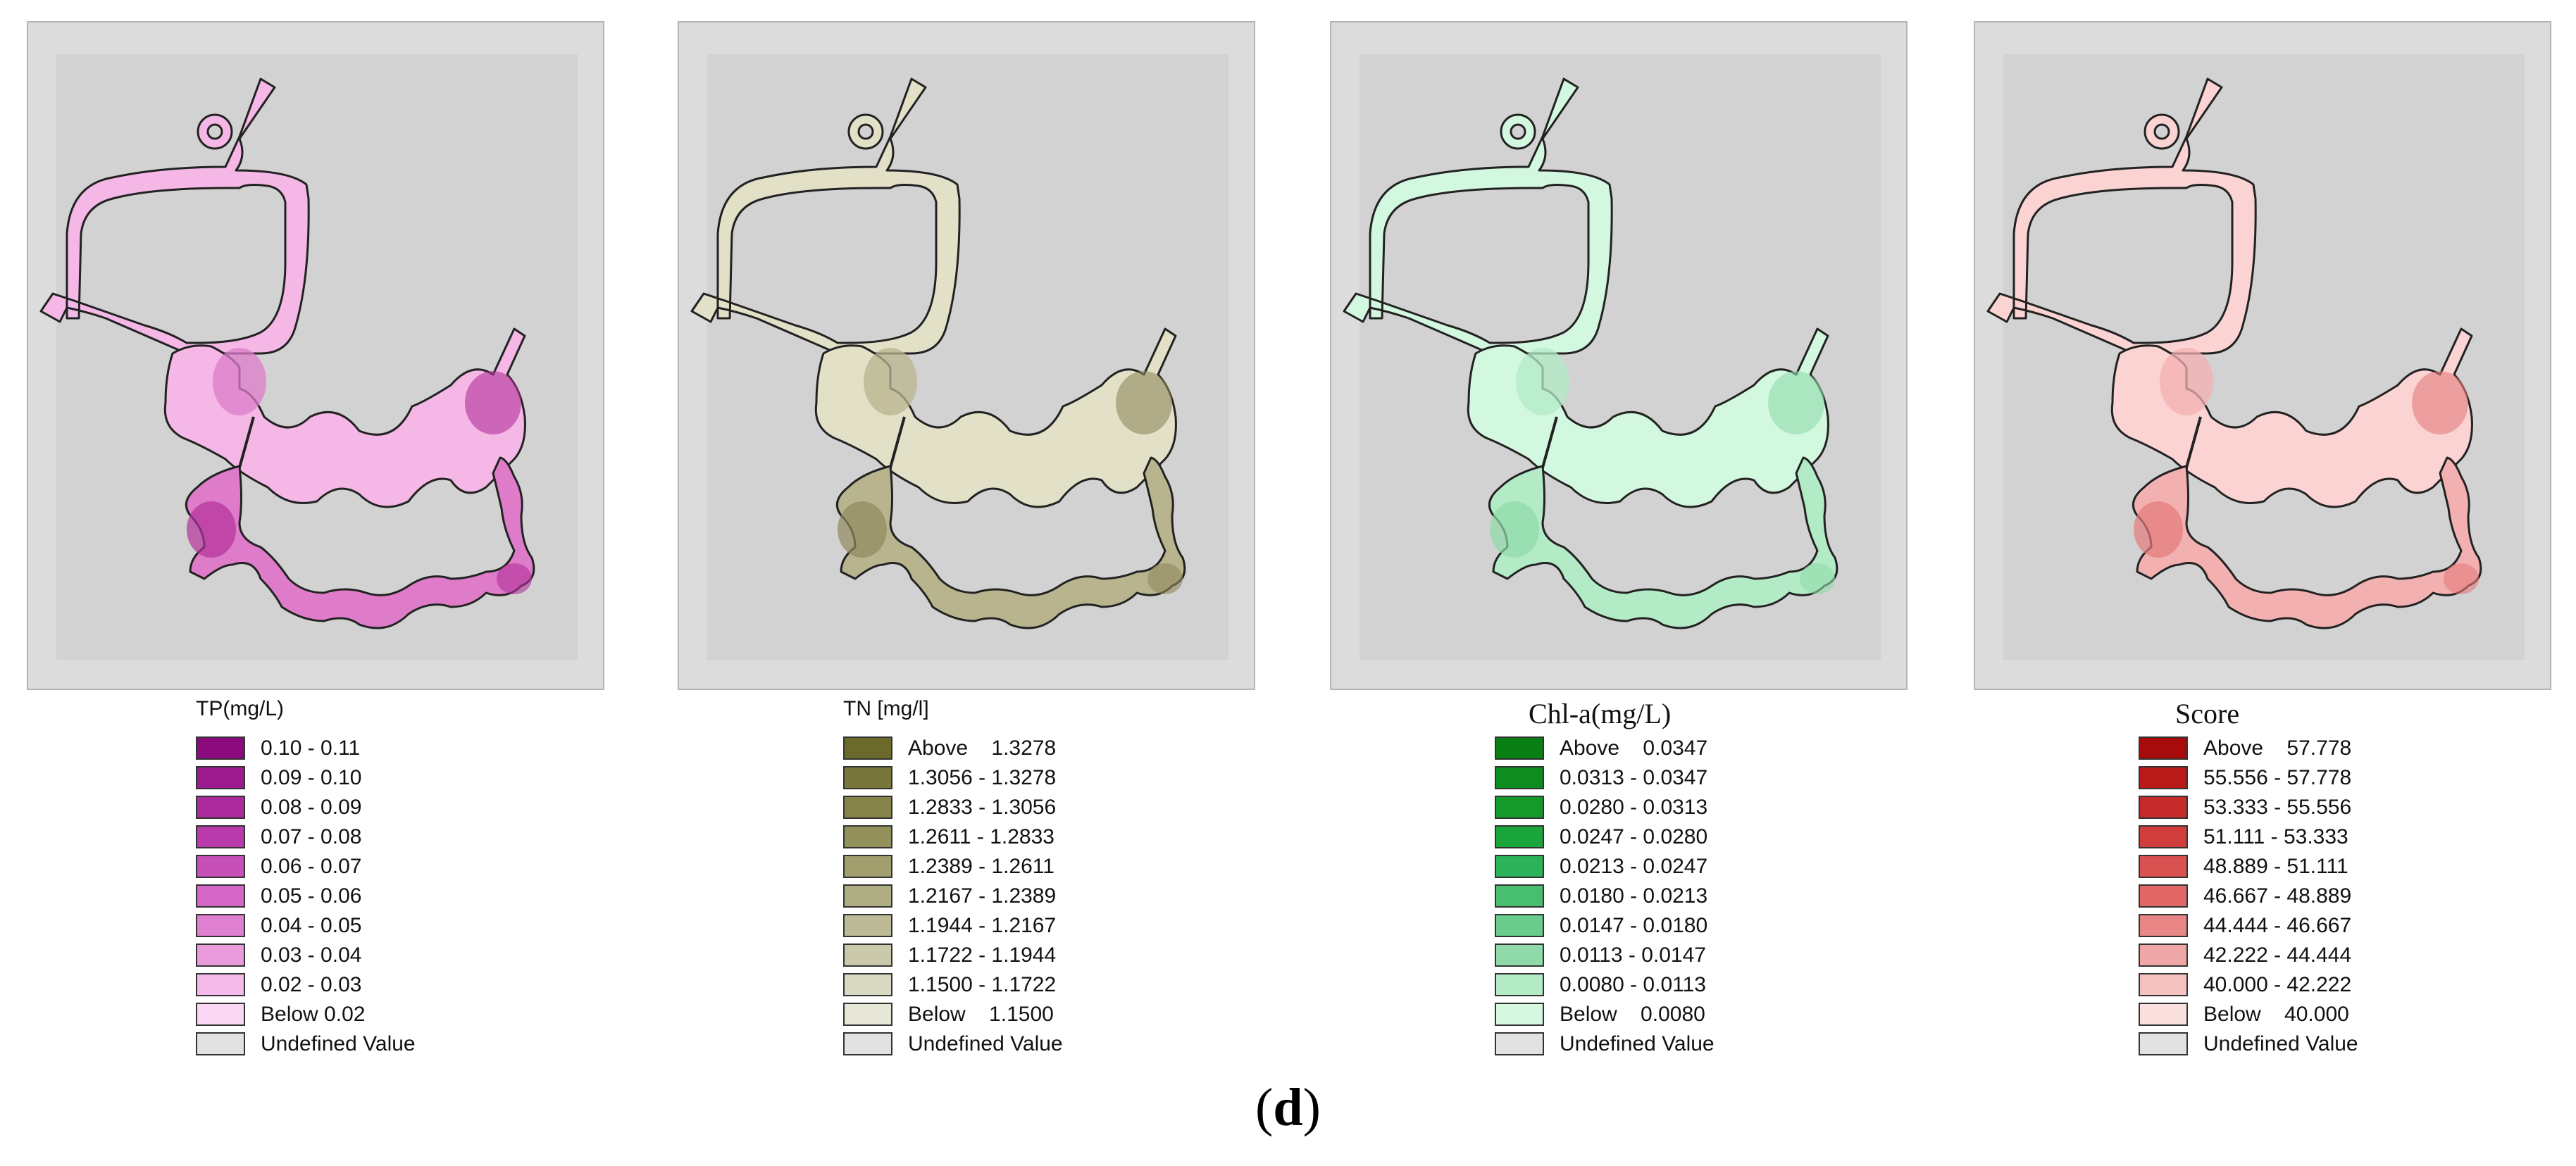 The image size is (2576, 1166). I want to click on legend-label: 44.444 - 46.667, so click(2277, 926).